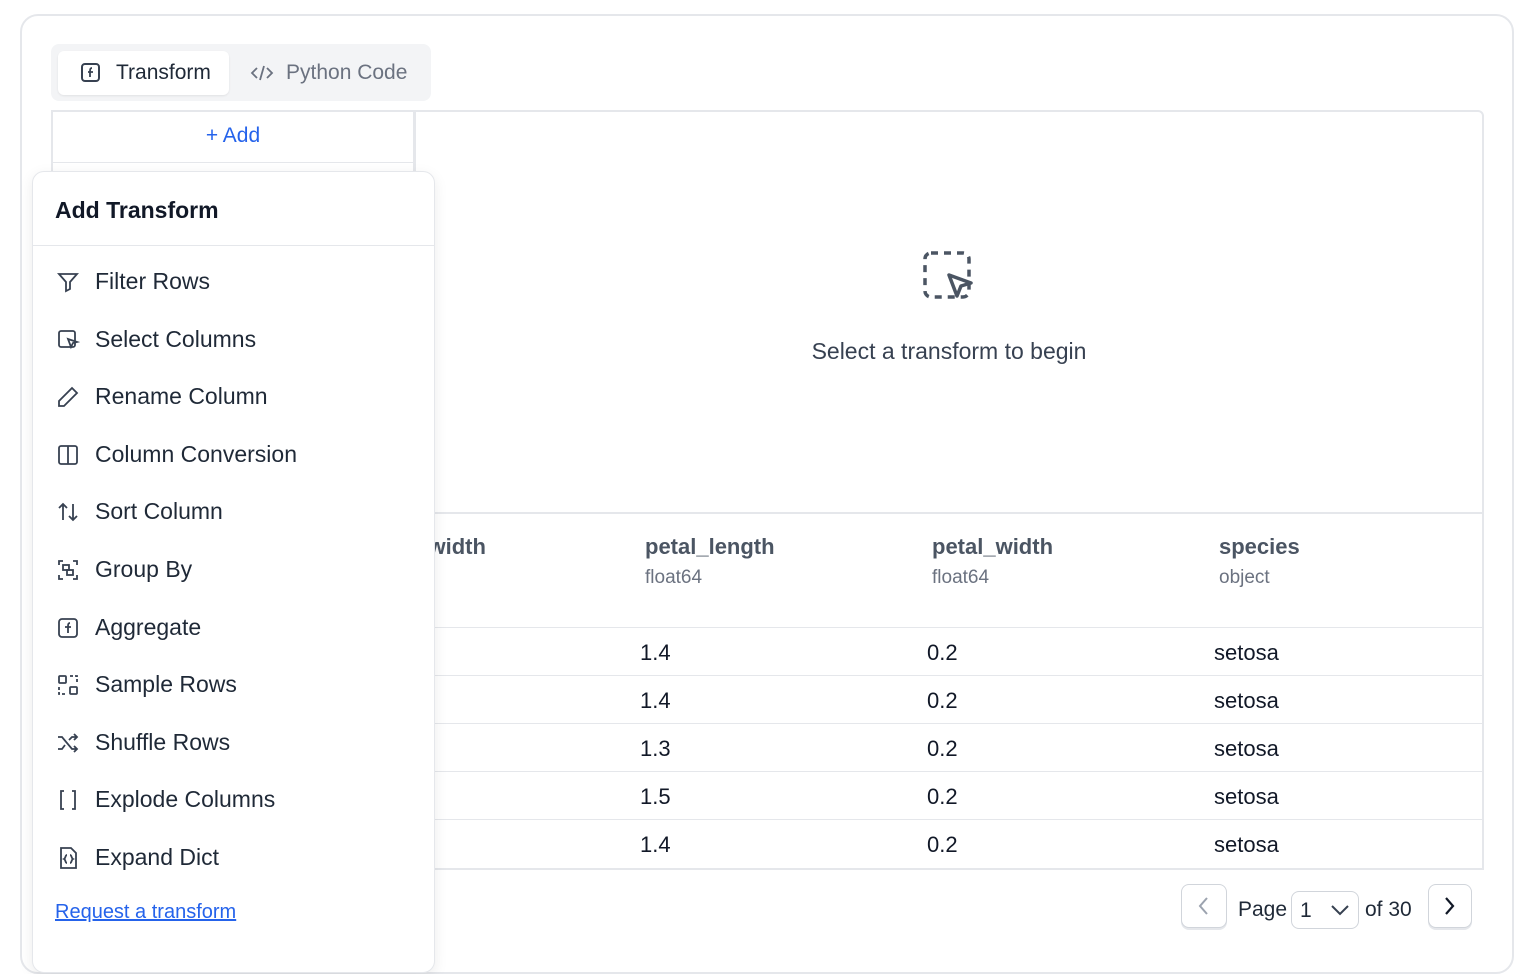 This screenshot has width=1524, height=974. I want to click on request-link: Request a transform, so click(146, 912).